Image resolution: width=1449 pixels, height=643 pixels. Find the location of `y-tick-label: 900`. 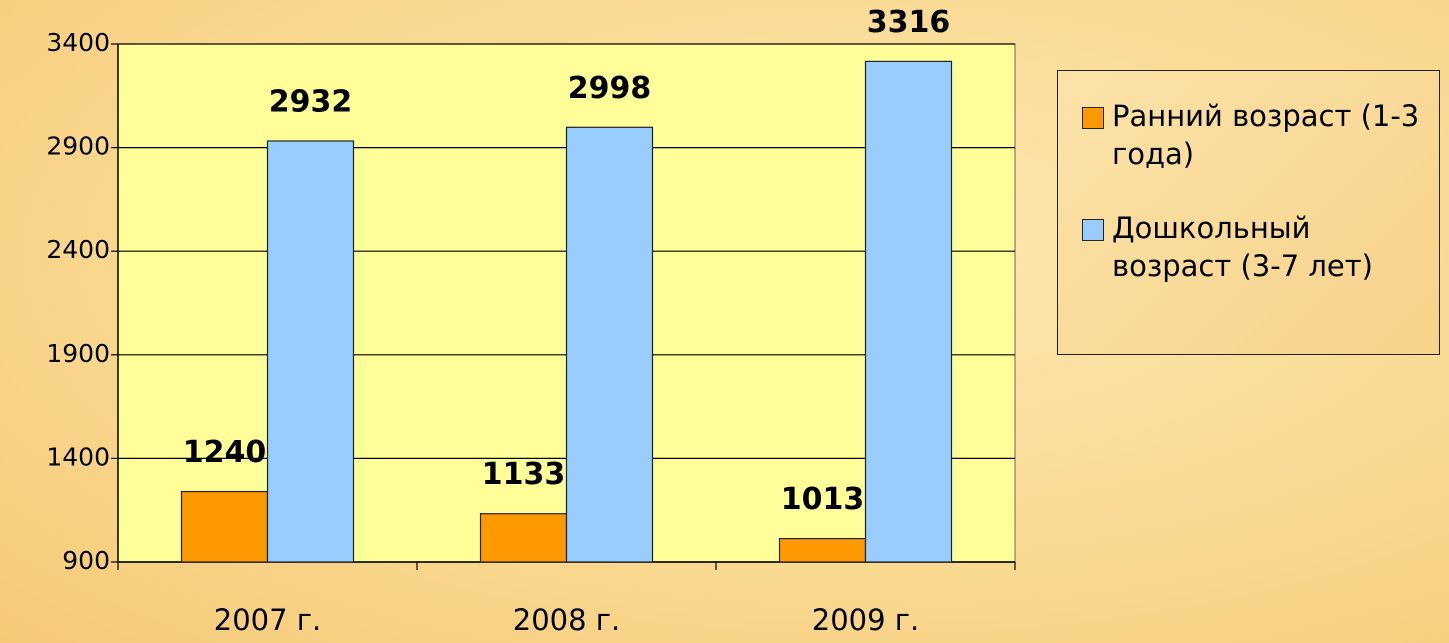

y-tick-label: 900 is located at coordinates (86, 560).